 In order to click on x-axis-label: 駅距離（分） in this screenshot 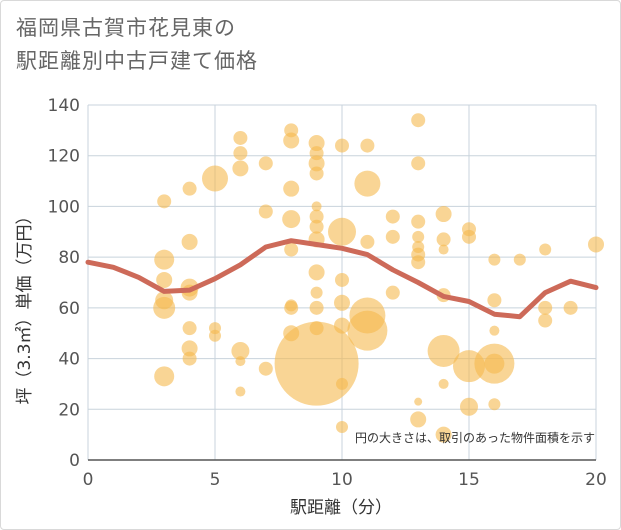, I will do `click(341, 508)`.